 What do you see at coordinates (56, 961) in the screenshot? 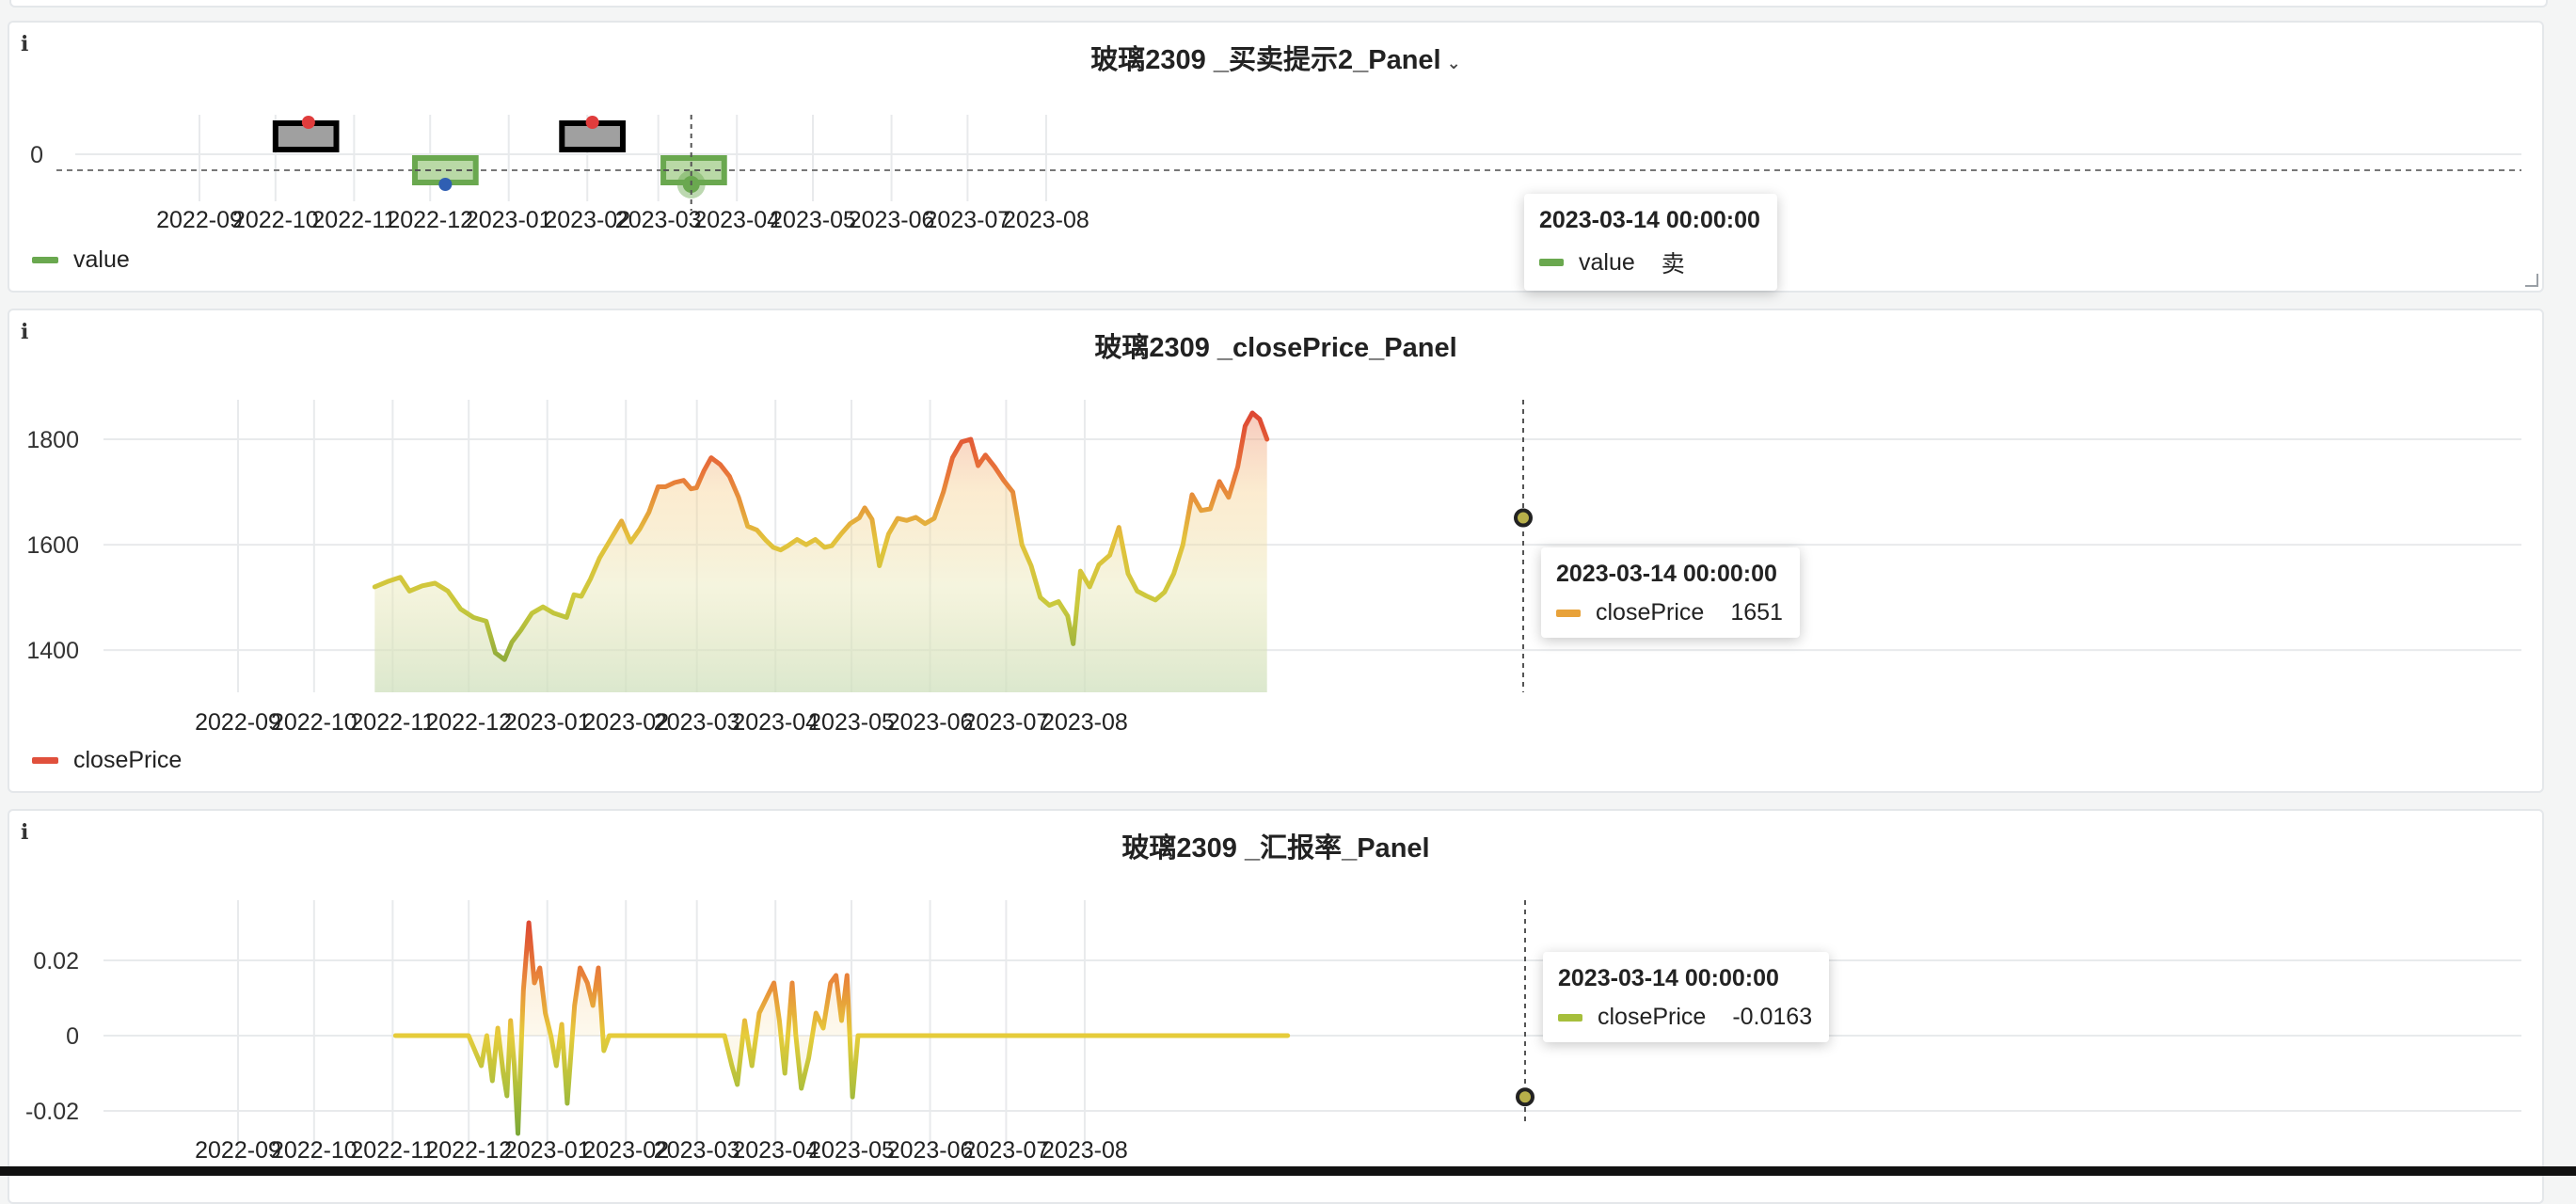
I see `y-tick-label: 0.02` at bounding box center [56, 961].